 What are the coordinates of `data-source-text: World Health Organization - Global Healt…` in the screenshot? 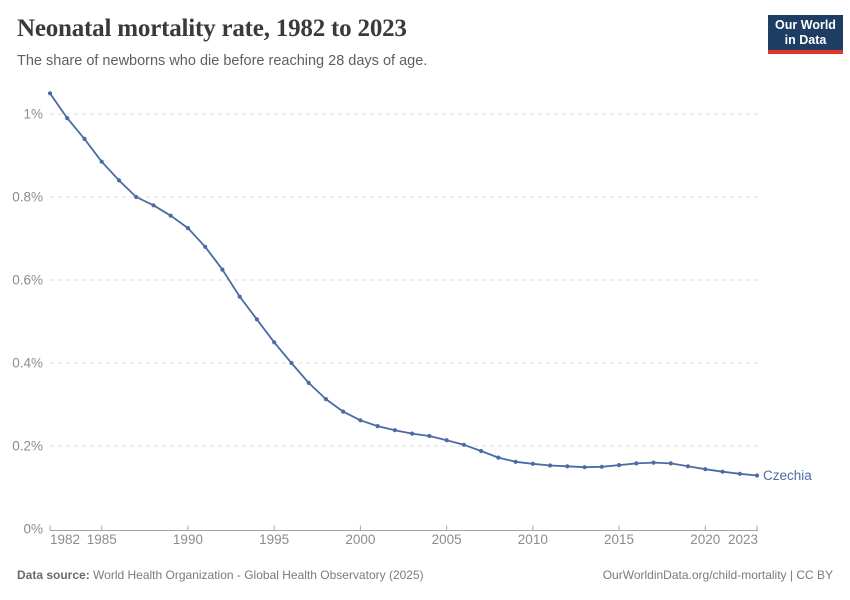 It's located at (256, 575).